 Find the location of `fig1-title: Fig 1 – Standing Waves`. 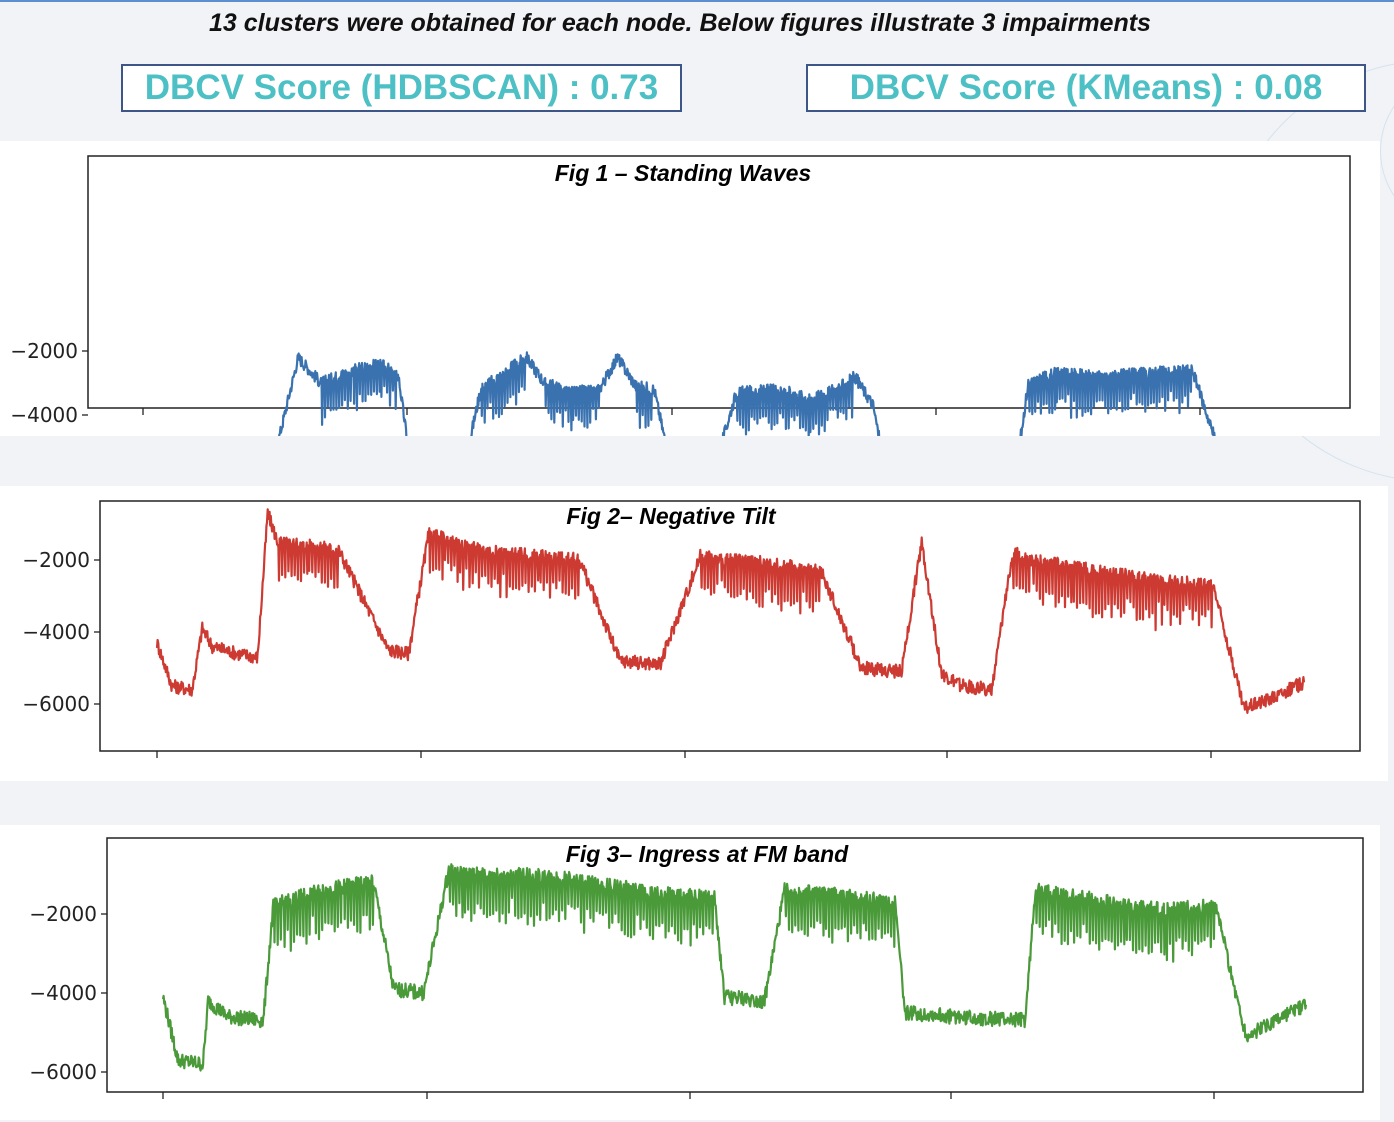

fig1-title: Fig 1 – Standing Waves is located at coordinates (683, 173).